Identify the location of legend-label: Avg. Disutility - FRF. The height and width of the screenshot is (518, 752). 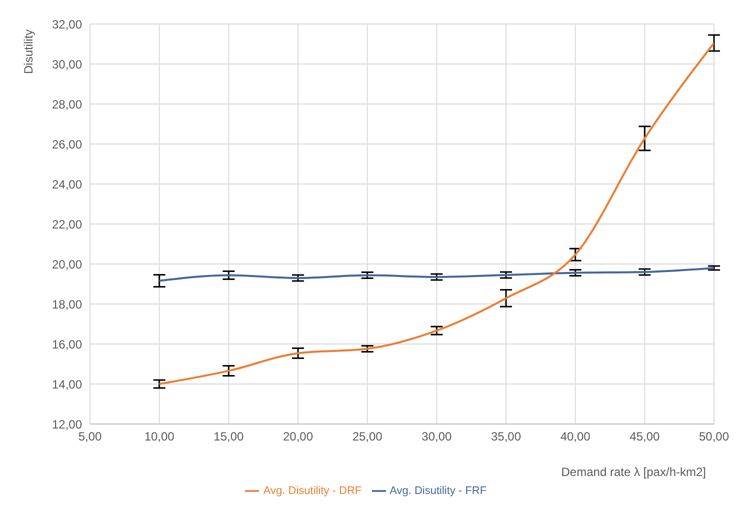
(438, 490).